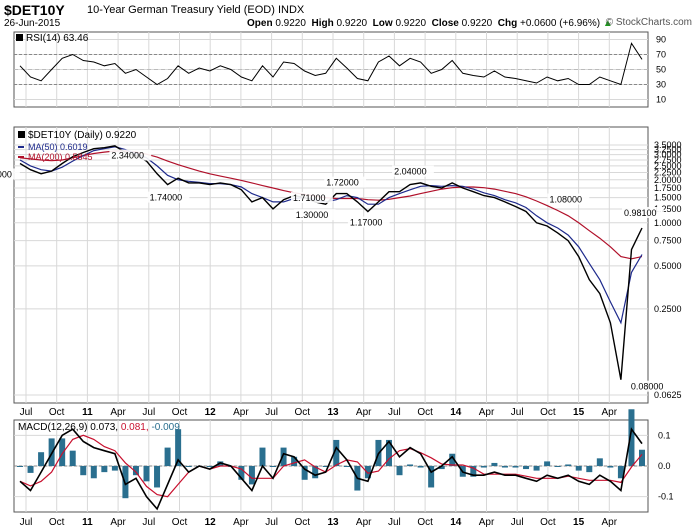  I want to click on macd-legend-value: 0.073,, so click(105, 427).